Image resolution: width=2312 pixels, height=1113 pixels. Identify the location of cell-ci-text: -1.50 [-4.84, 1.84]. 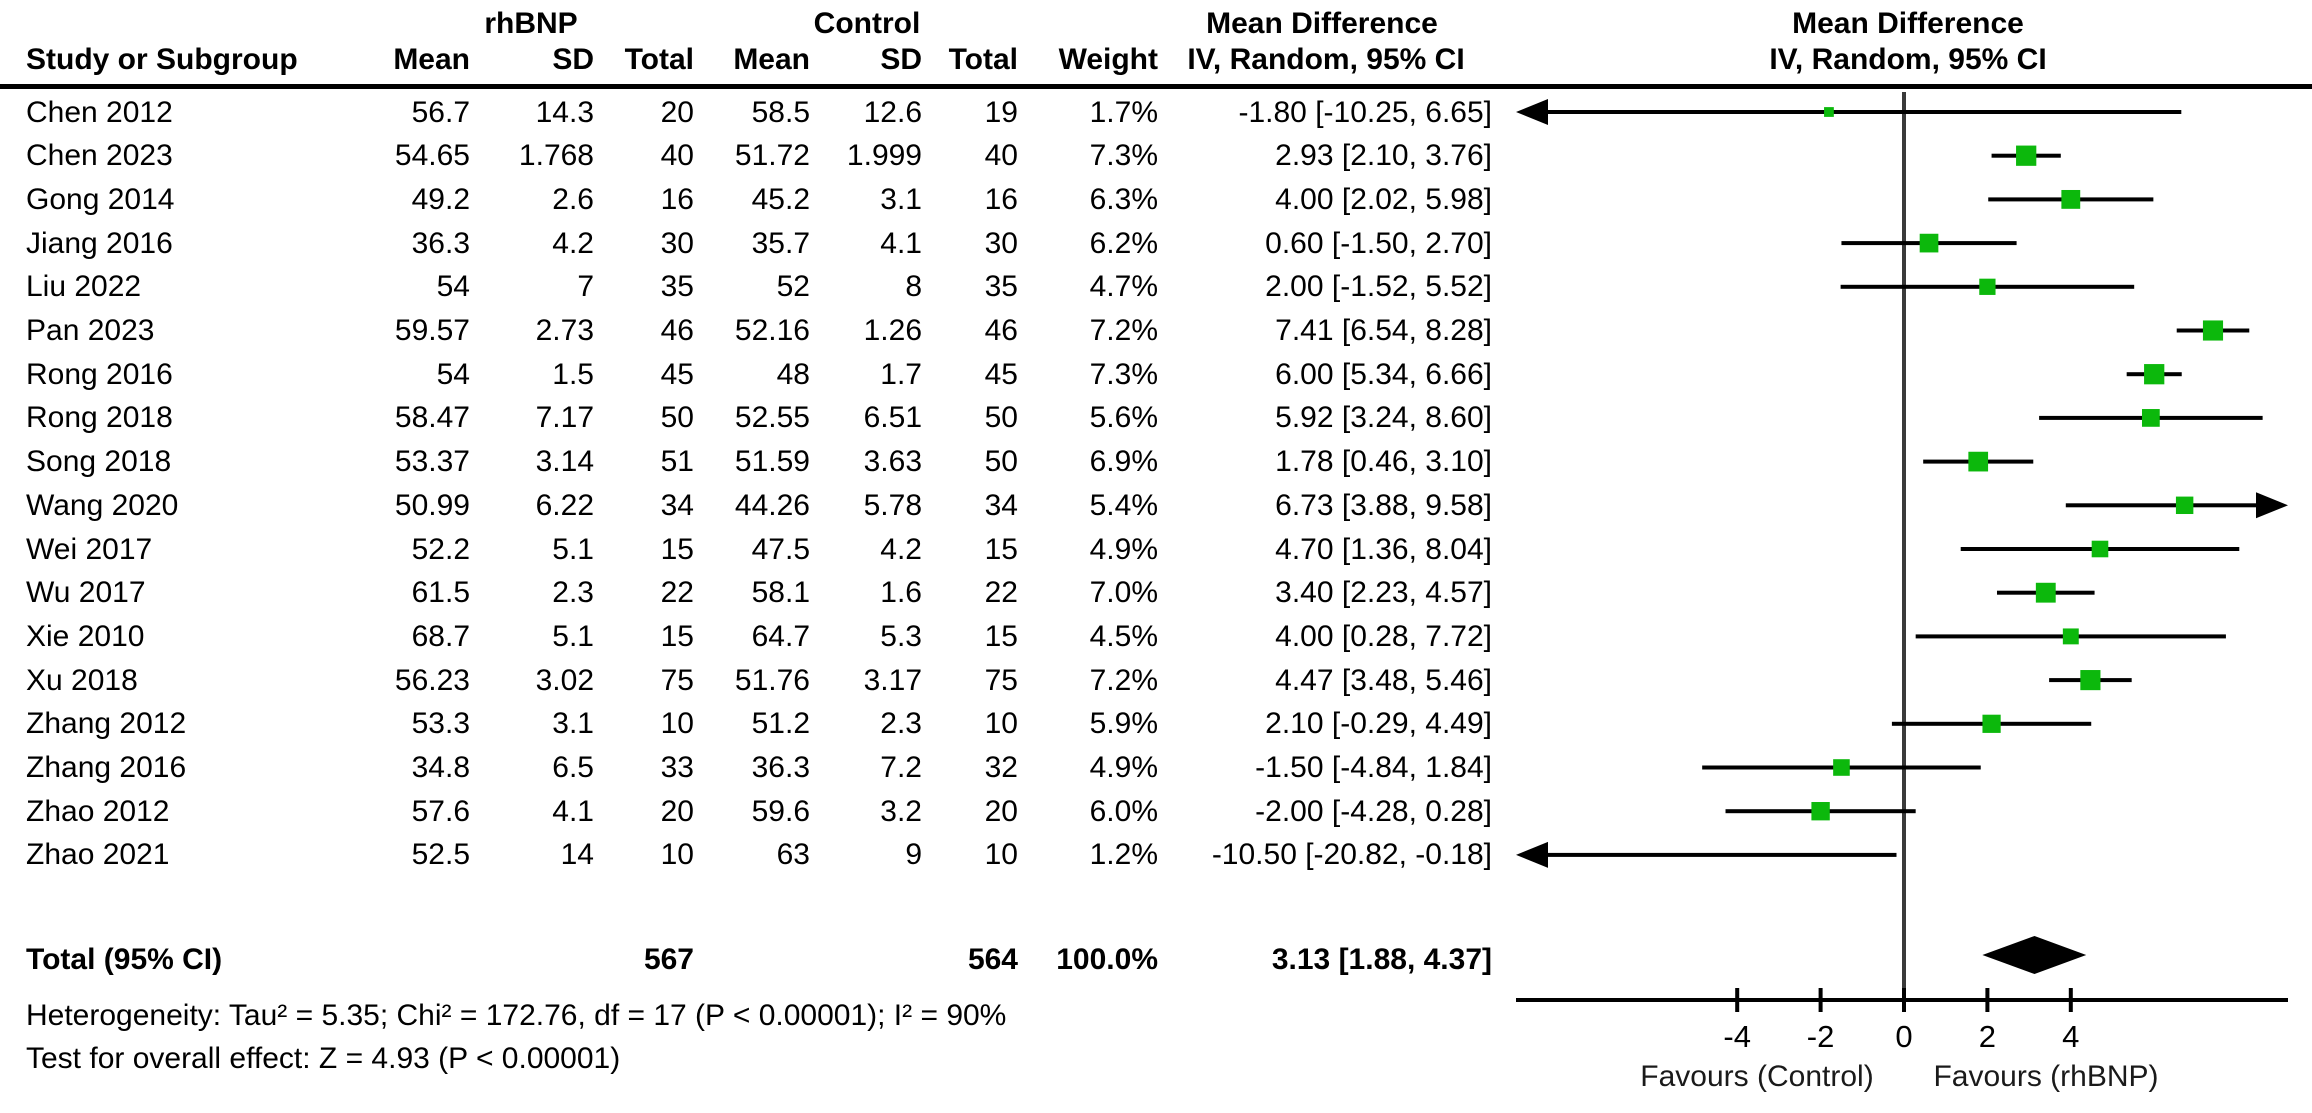
(1373, 767).